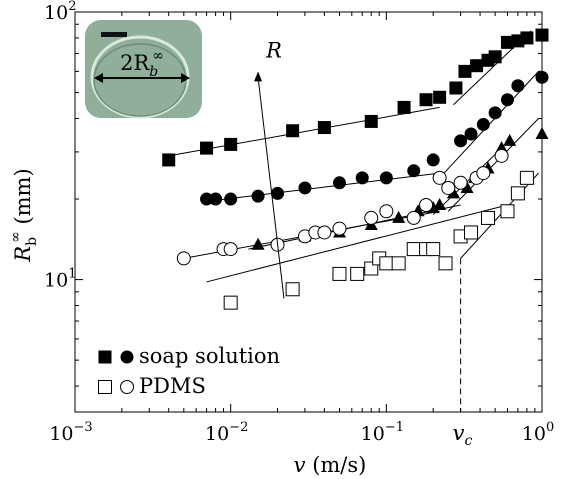  What do you see at coordinates (258, 76) in the screenshot?
I see `r-arrowhead` at bounding box center [258, 76].